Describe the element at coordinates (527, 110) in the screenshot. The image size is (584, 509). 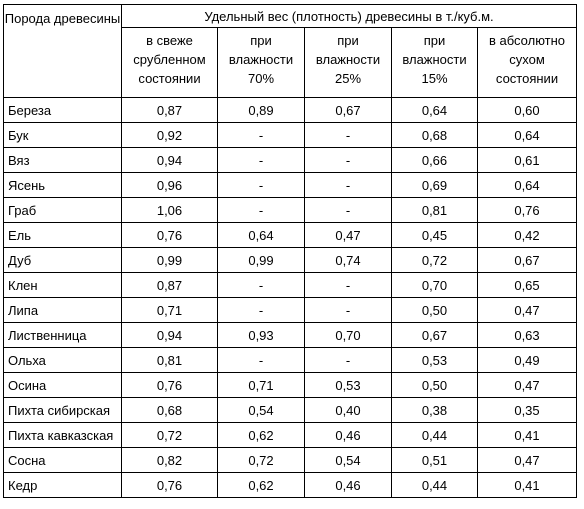
I see `density-value-cell: 0,60` at that location.